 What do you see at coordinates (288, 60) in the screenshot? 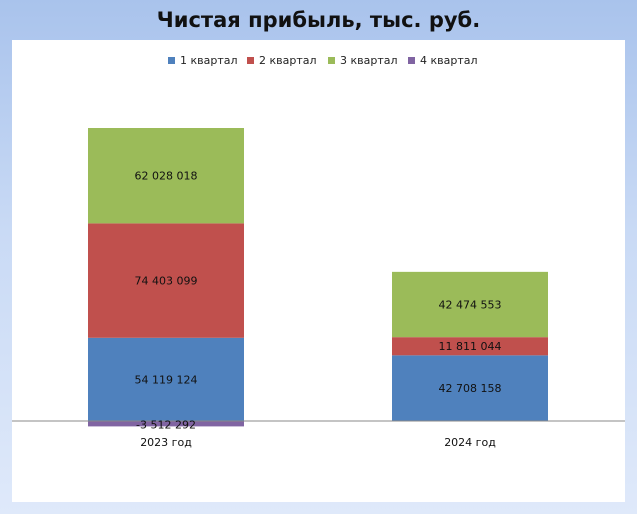
I see `legend-label-2: 2 квартал` at bounding box center [288, 60].